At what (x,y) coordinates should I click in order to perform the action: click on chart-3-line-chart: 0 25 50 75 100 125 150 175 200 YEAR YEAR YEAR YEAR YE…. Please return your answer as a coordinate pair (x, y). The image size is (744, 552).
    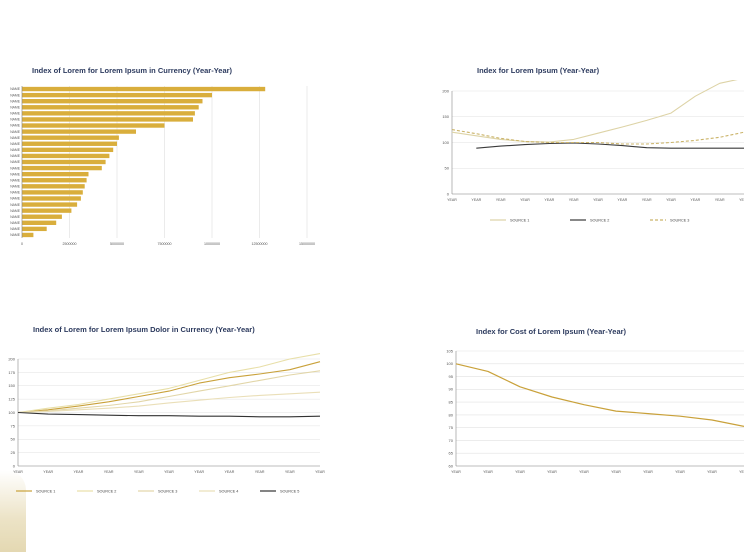
    Looking at the image, I should click on (166, 423).